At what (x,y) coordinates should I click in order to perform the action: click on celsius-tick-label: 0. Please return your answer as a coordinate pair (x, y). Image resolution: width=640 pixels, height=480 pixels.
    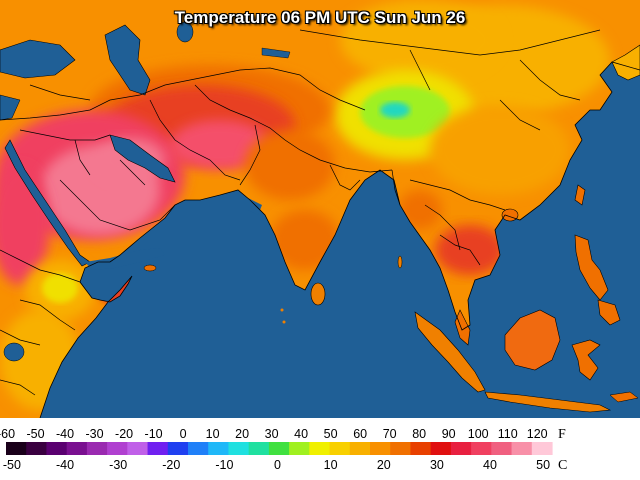
    Looking at the image, I should click on (277, 465).